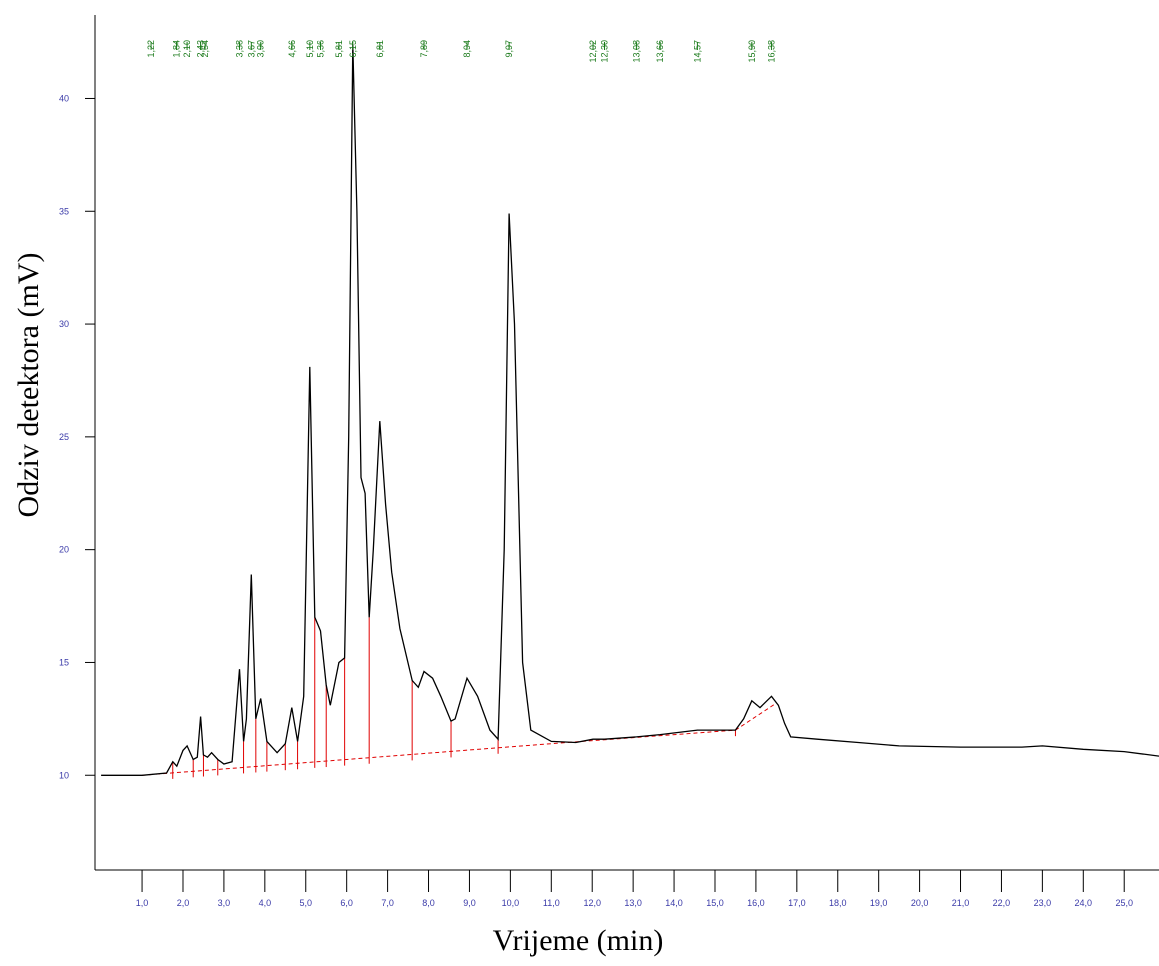 The image size is (1159, 966). I want to click on x-tick-label: 17,0, so click(797, 903).